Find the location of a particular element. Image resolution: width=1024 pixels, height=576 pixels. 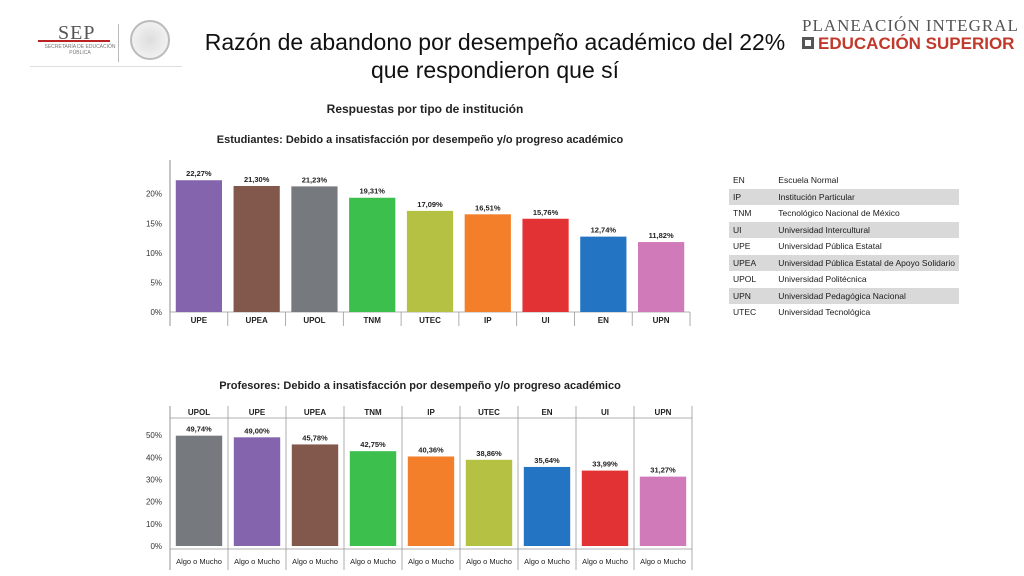

y-tick-label: 30% is located at coordinates (154, 479).